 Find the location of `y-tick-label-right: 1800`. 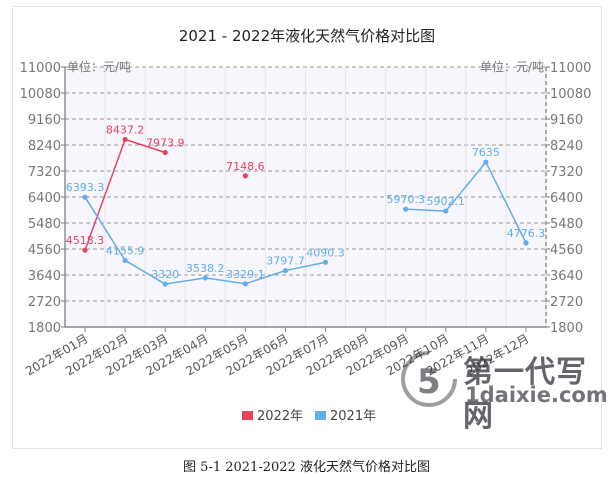

y-tick-label-right: 1800 is located at coordinates (566, 328).